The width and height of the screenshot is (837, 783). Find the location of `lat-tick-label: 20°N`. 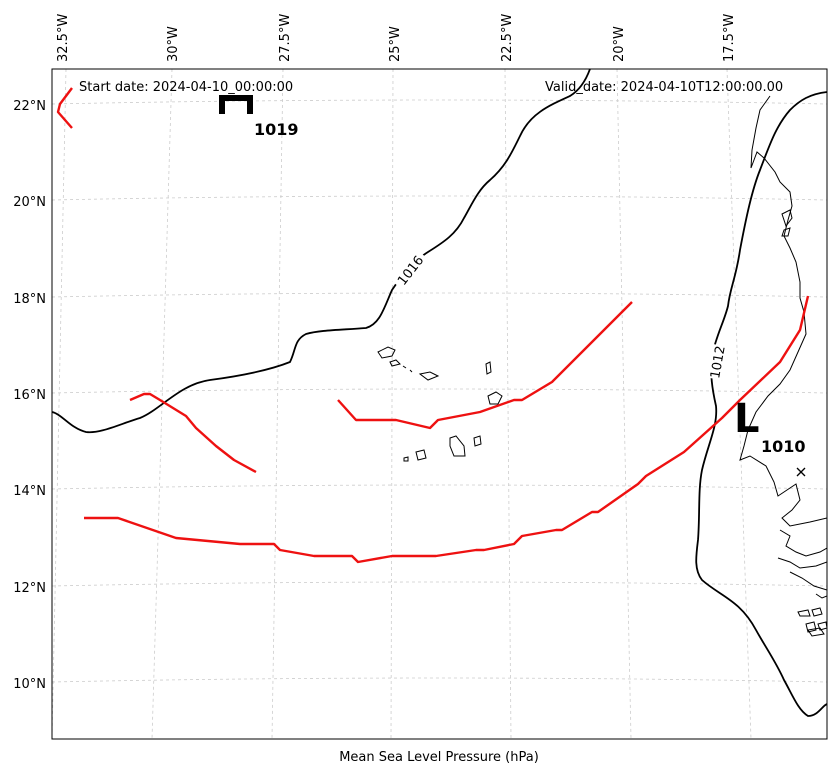

lat-tick-label: 20°N is located at coordinates (29, 202).